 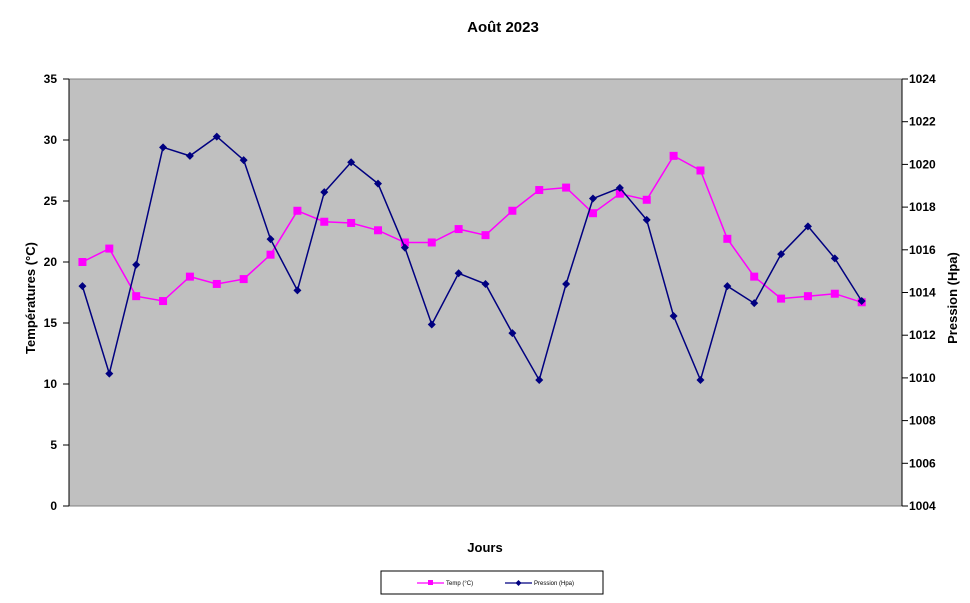 I want to click on left-tick-label: 25, so click(x=51, y=201).